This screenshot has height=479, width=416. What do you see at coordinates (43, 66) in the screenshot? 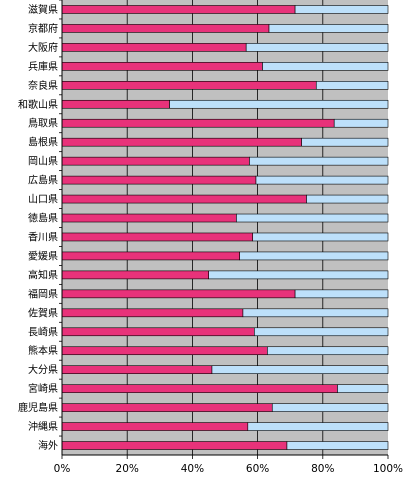
I see `category-label: 兵庫県` at bounding box center [43, 66].